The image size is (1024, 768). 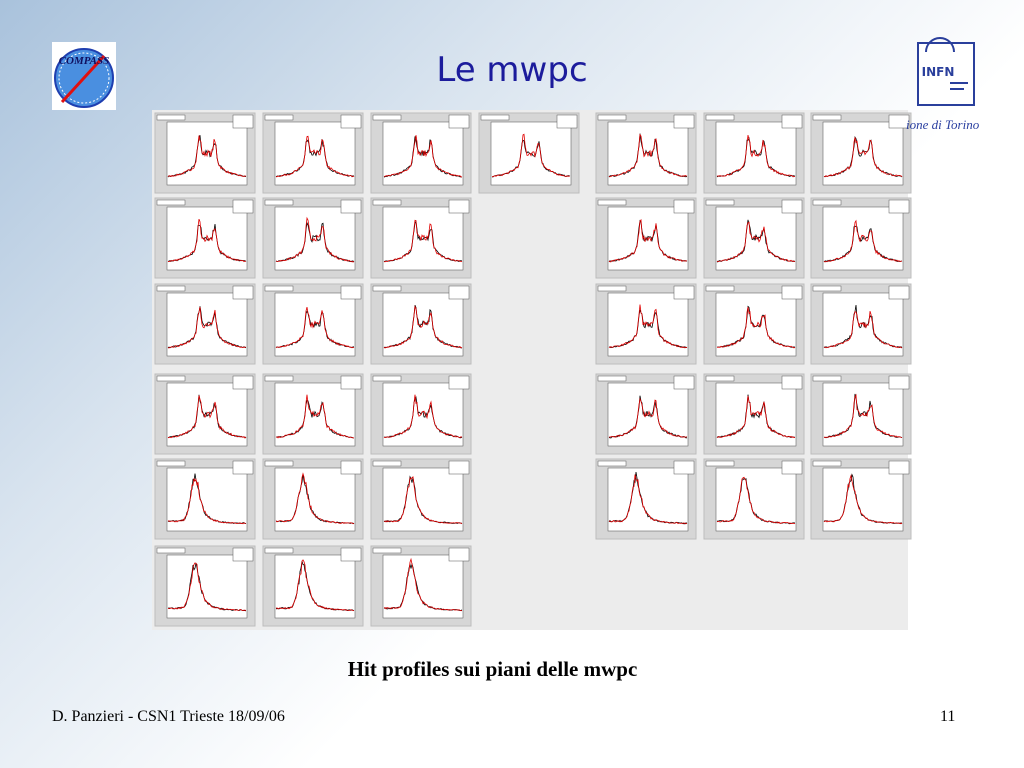 I want to click on affiliation: ione di Torino, so click(x=943, y=124).